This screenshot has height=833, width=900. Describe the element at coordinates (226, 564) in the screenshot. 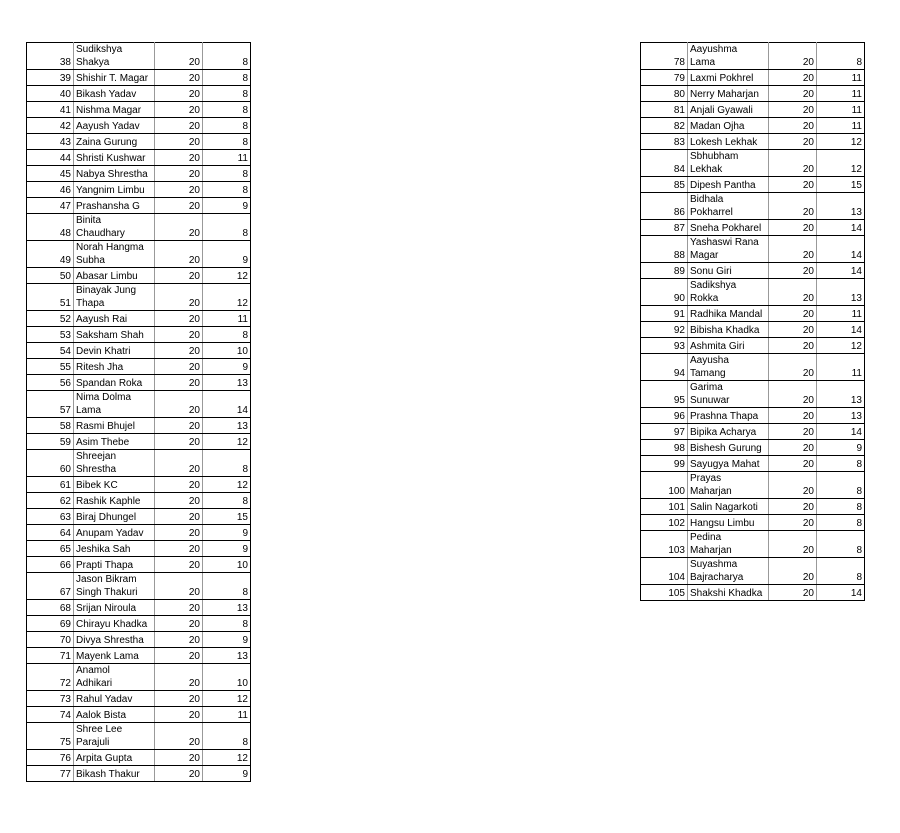

I see `score-cell: 10` at that location.